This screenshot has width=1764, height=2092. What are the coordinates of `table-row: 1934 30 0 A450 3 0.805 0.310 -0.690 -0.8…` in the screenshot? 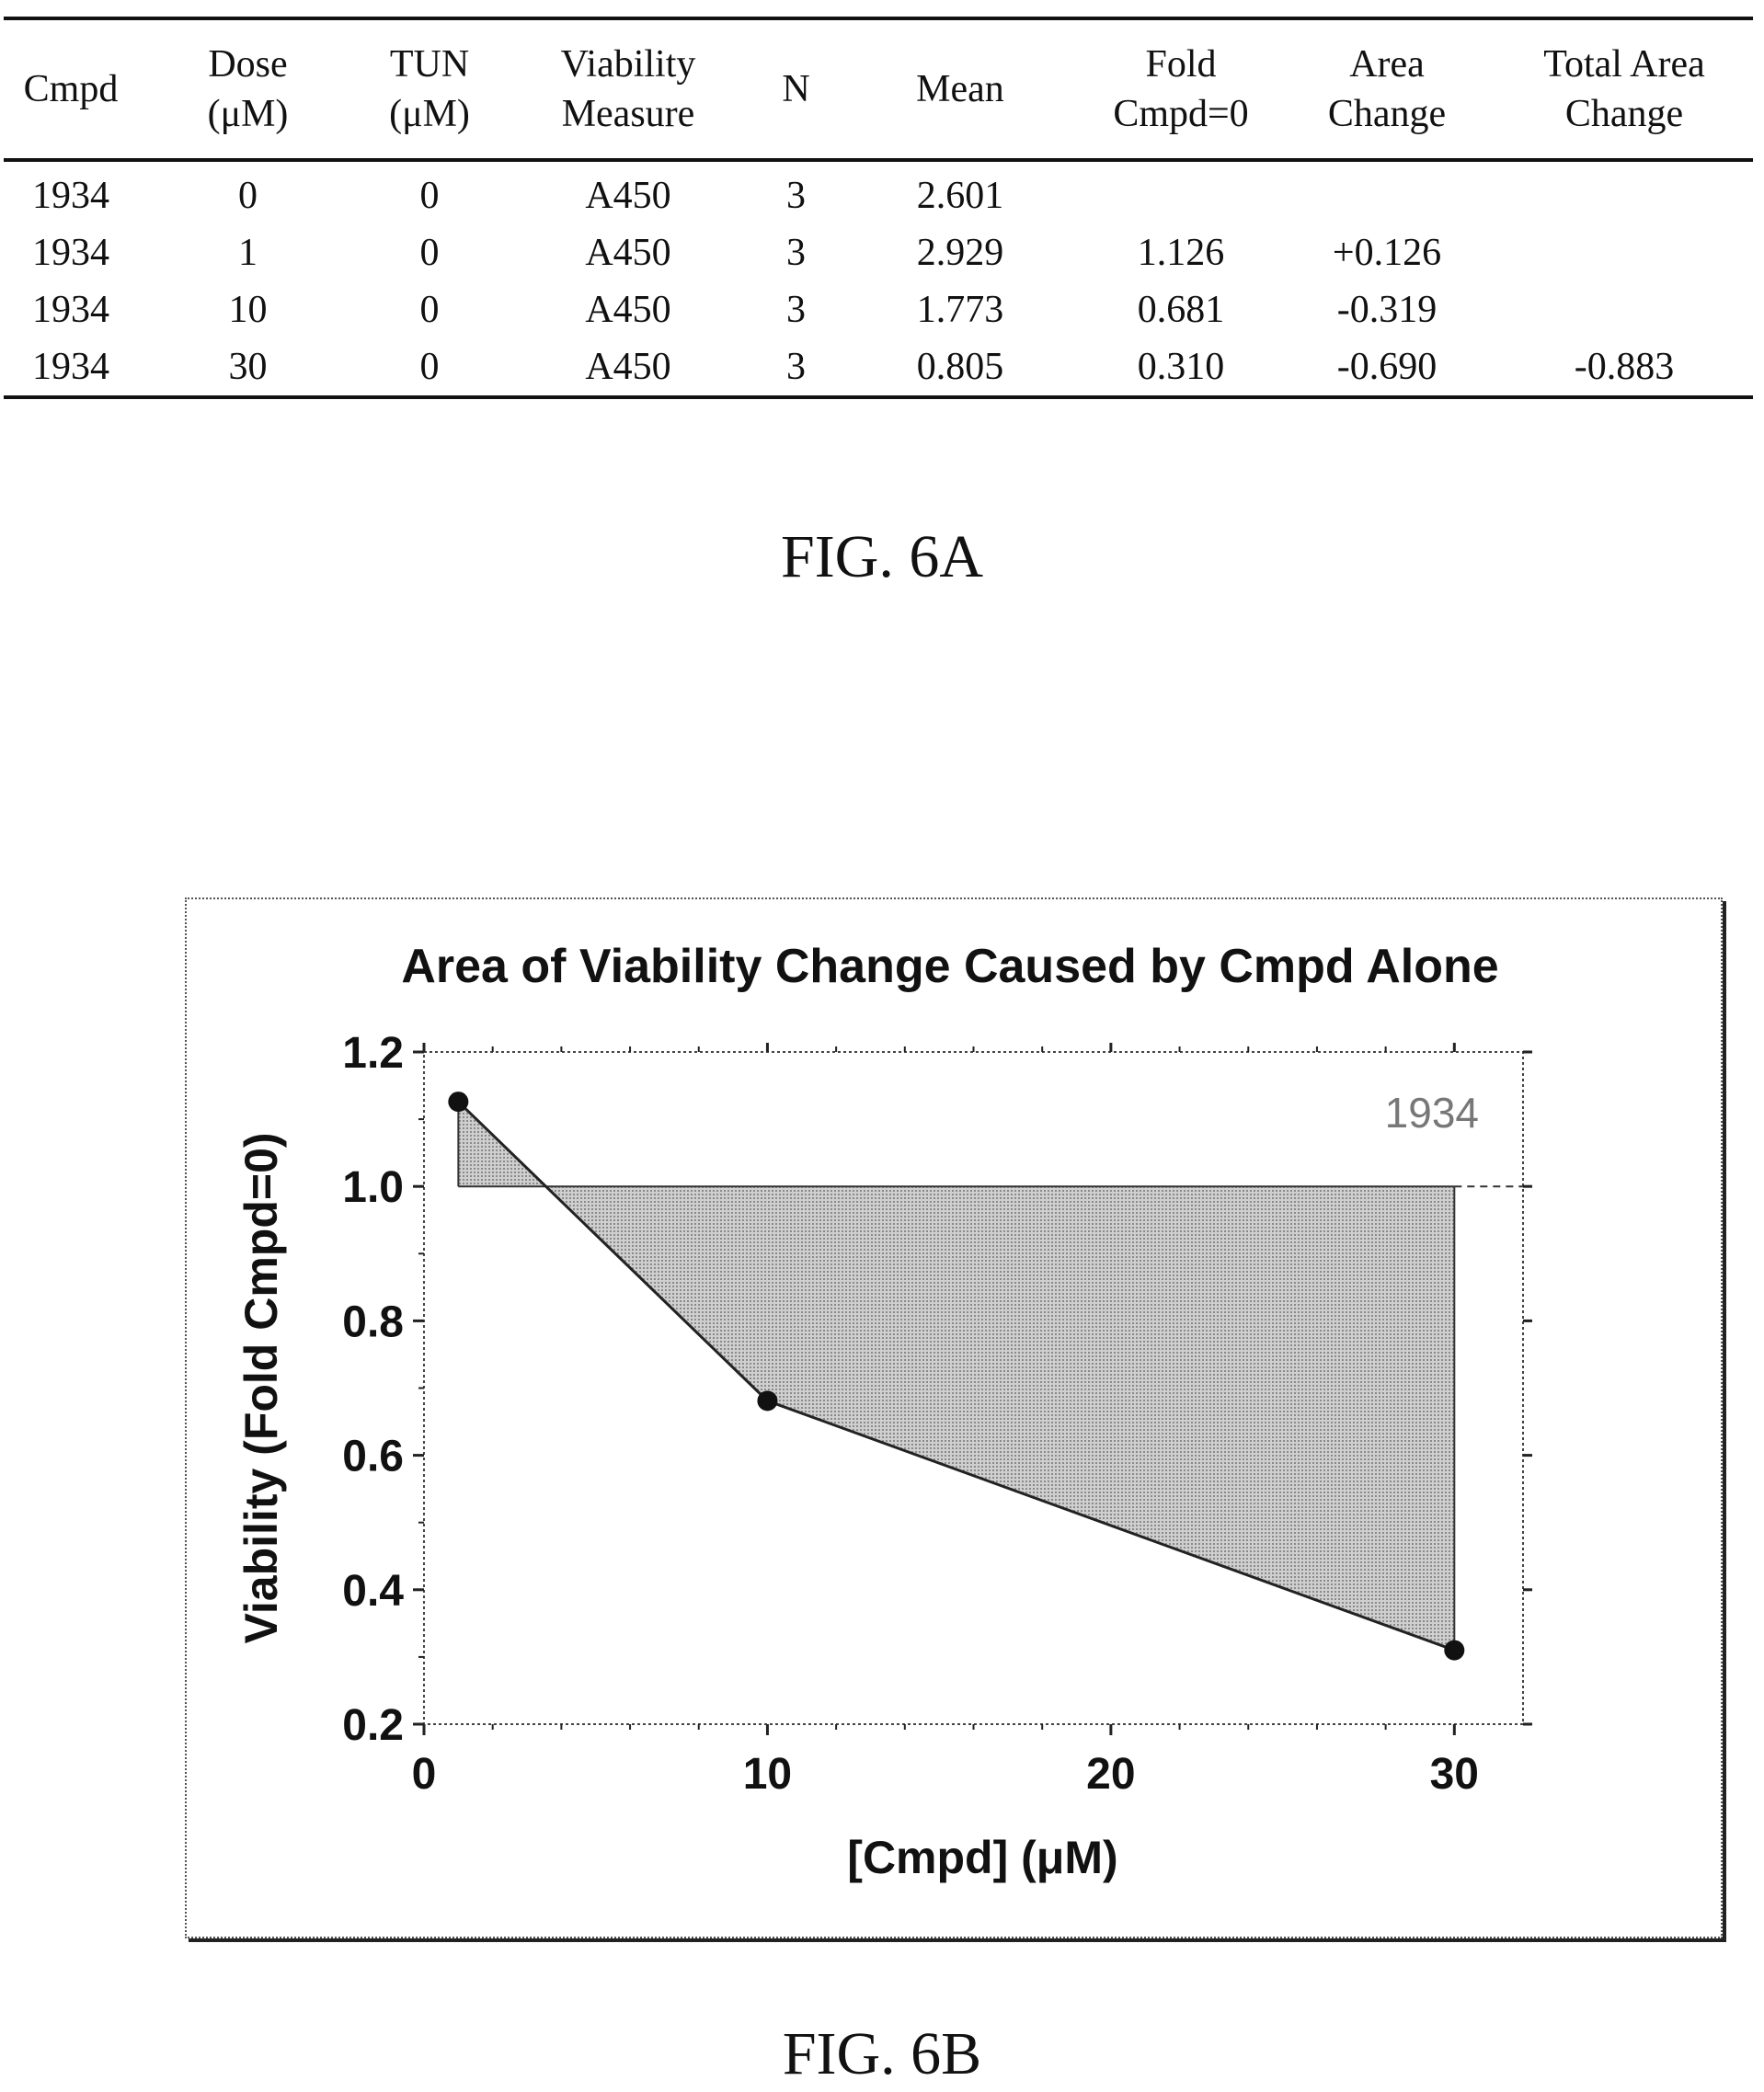 It's located at (878, 368).